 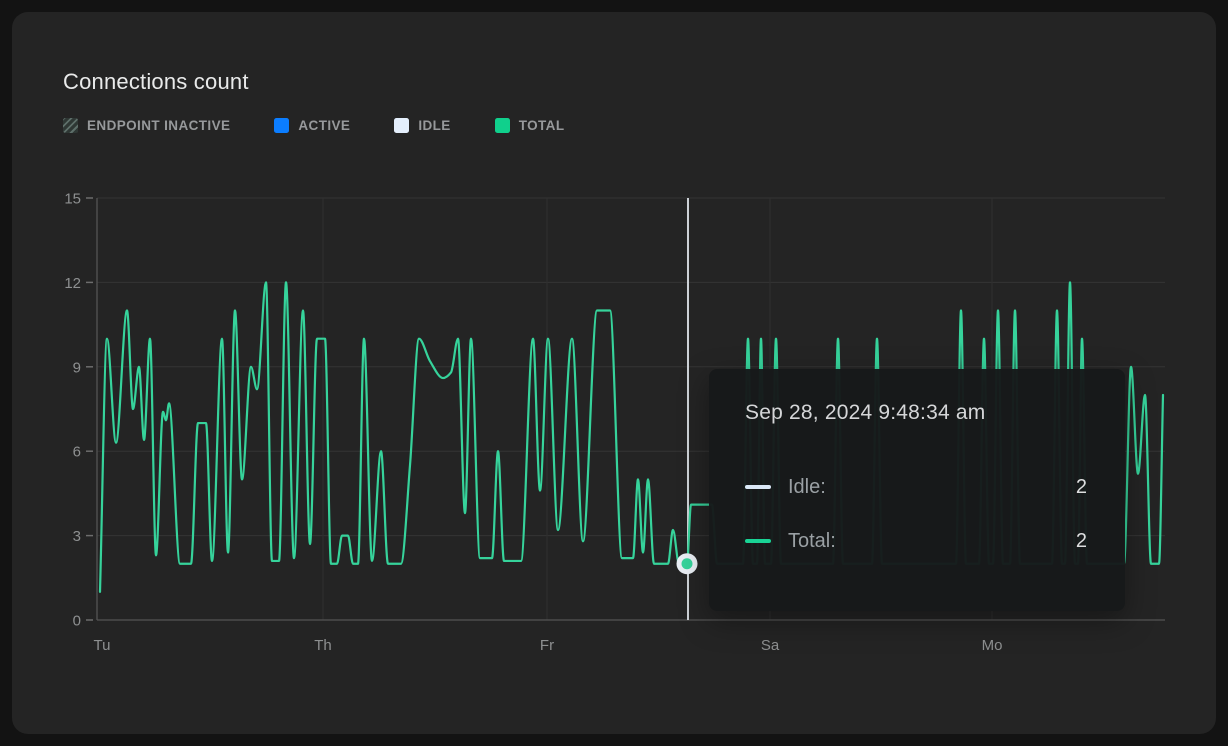 I want to click on x-axis-label: Tu, so click(x=102, y=645).